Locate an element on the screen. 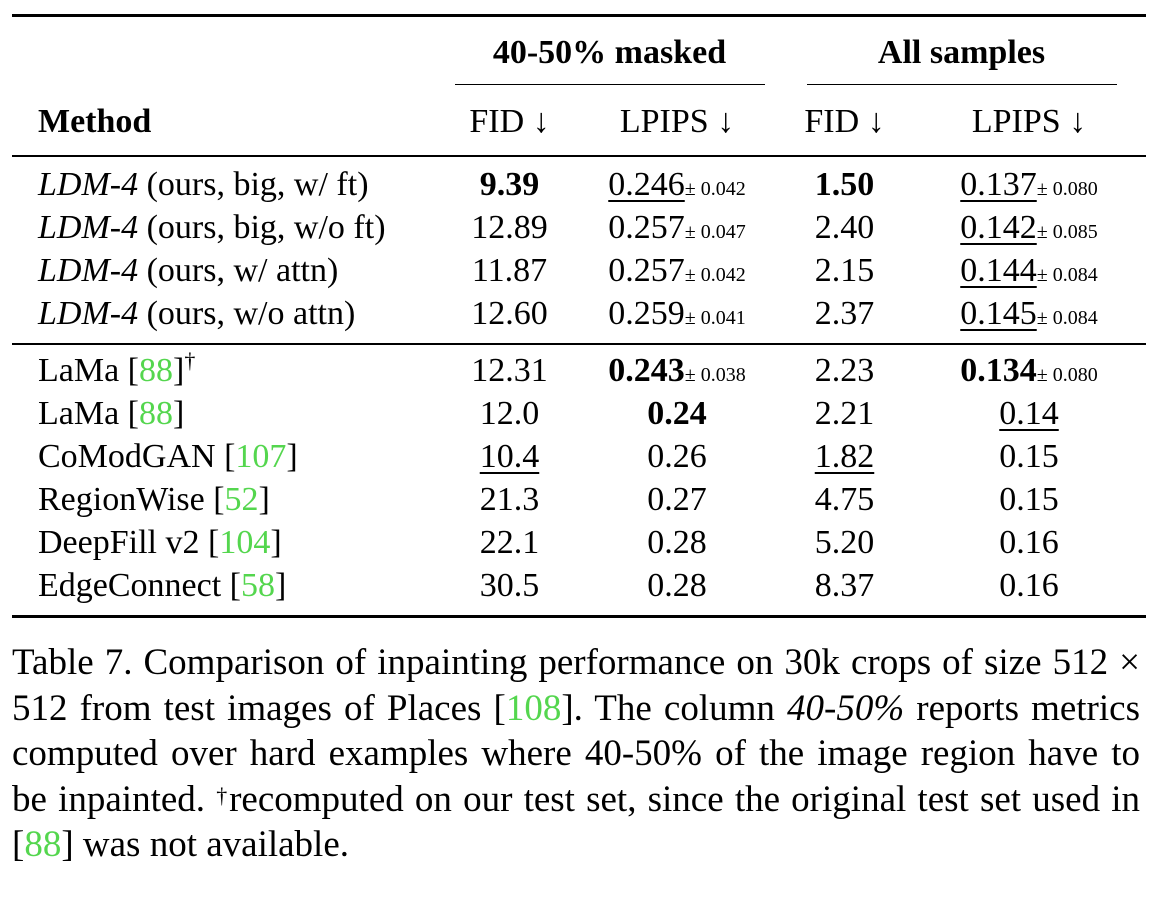 The image size is (1150, 902). lpips-masked-cell: 0.257± 0.047 is located at coordinates (677, 227).